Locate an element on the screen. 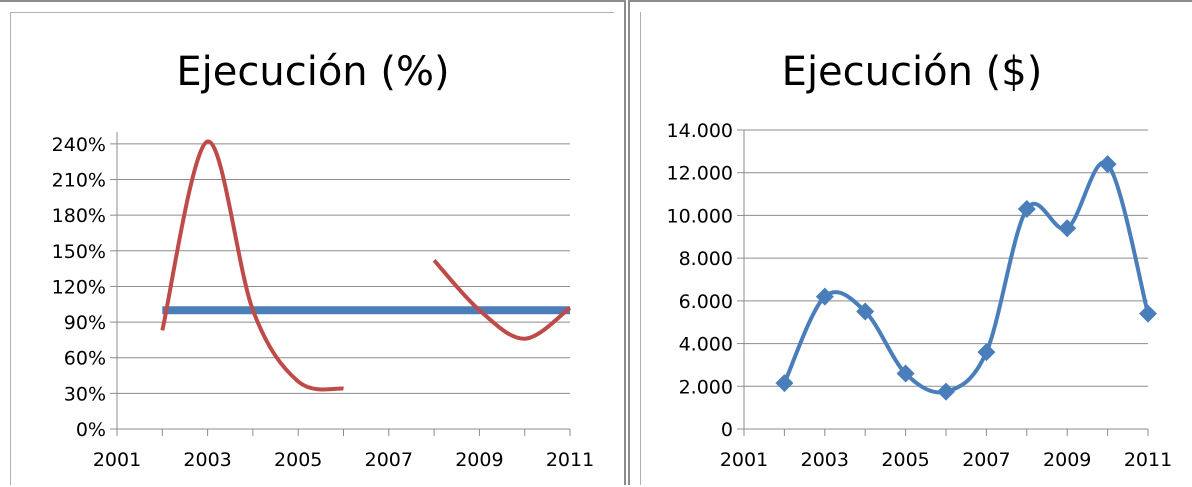  y-tick-label: 8.000 is located at coordinates (706, 259).